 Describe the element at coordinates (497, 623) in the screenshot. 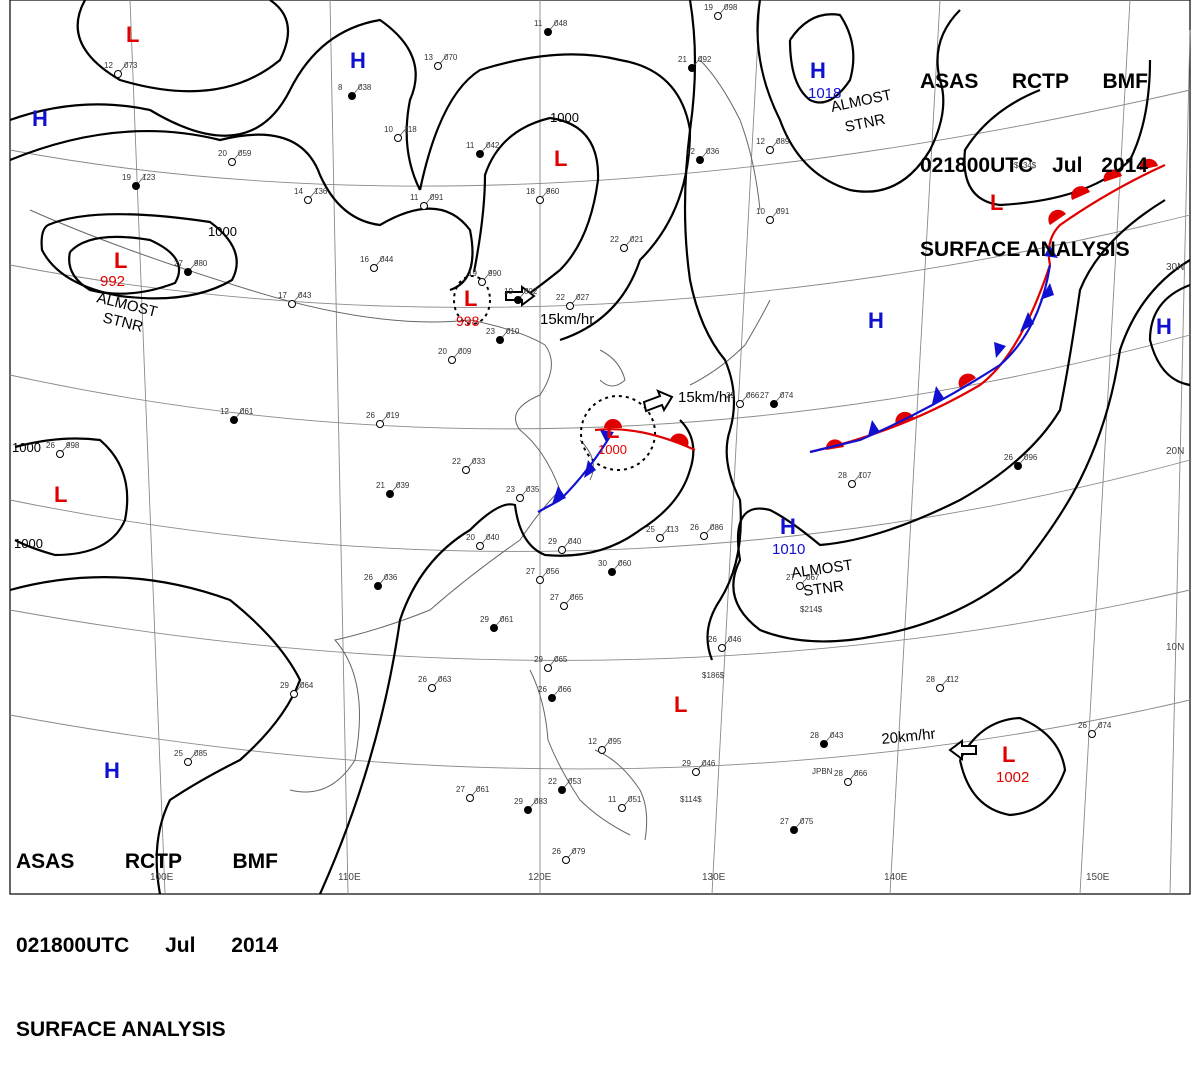

I see `station-plot: 29 061` at that location.